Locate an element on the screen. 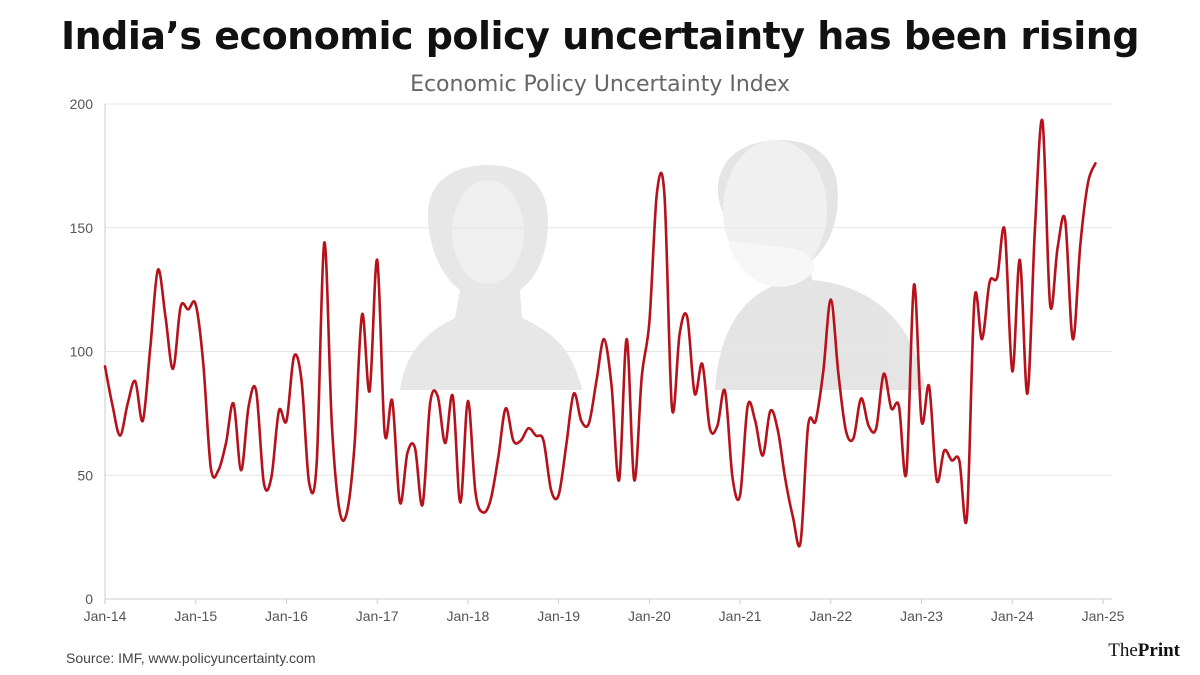  y-tick-label: 200 is located at coordinates (82, 104).